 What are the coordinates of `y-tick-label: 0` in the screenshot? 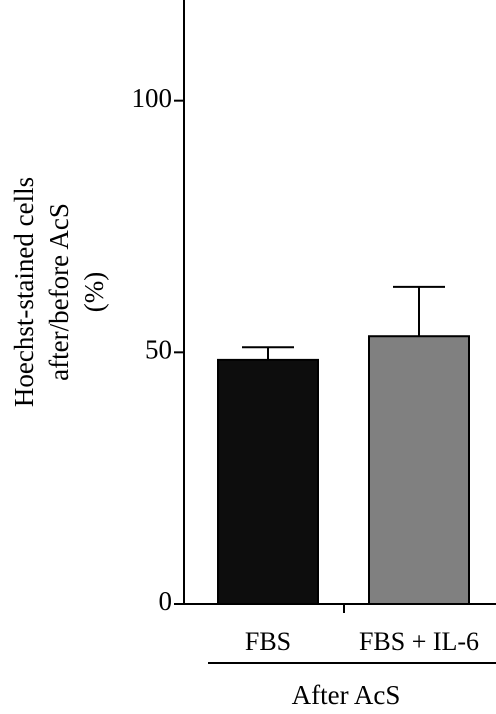 It's located at (166, 601).